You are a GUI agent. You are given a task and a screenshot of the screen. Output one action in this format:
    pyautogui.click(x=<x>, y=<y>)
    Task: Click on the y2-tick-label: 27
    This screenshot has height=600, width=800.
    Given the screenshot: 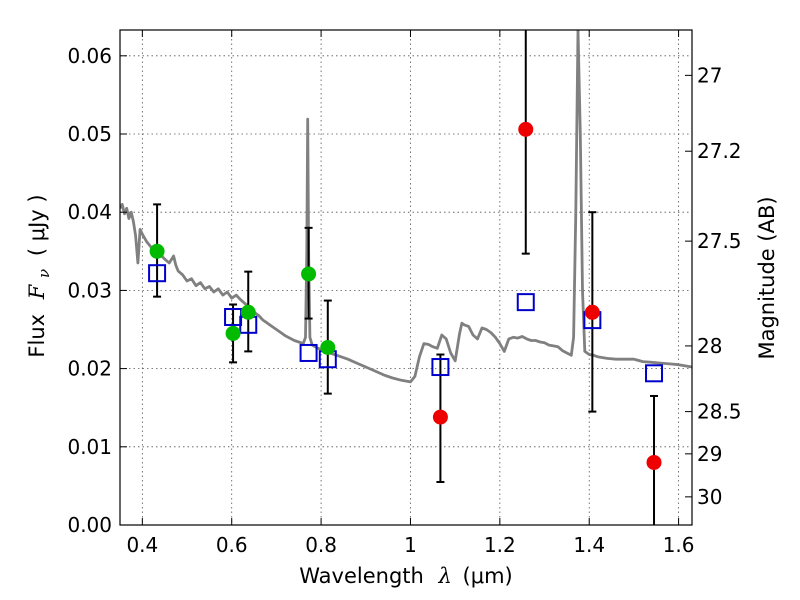 What is the action you would take?
    pyautogui.click(x=709, y=75)
    